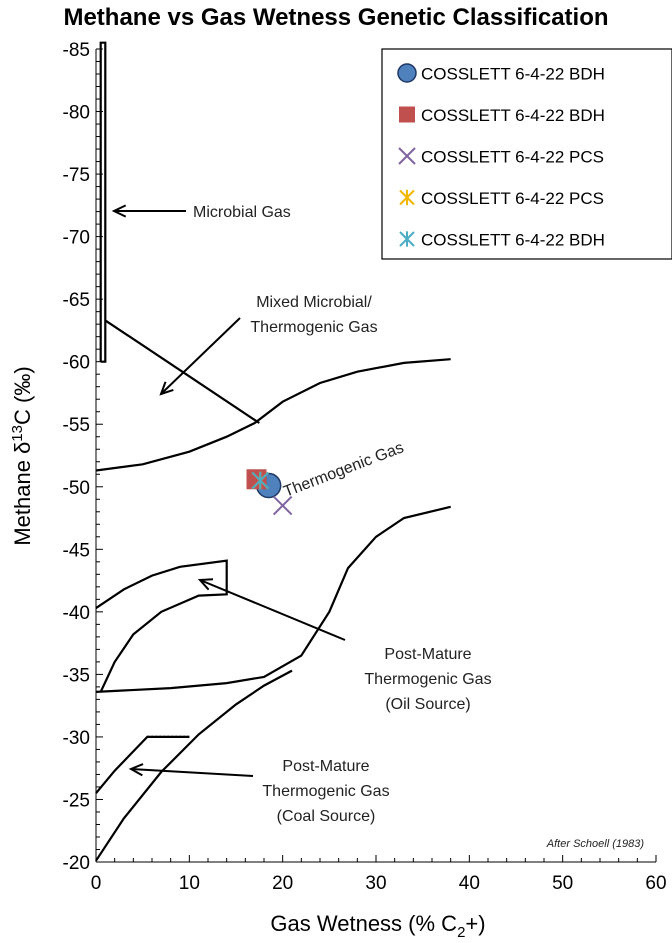 The image size is (672, 943). I want to click on microbial-boundary, so click(103, 202).